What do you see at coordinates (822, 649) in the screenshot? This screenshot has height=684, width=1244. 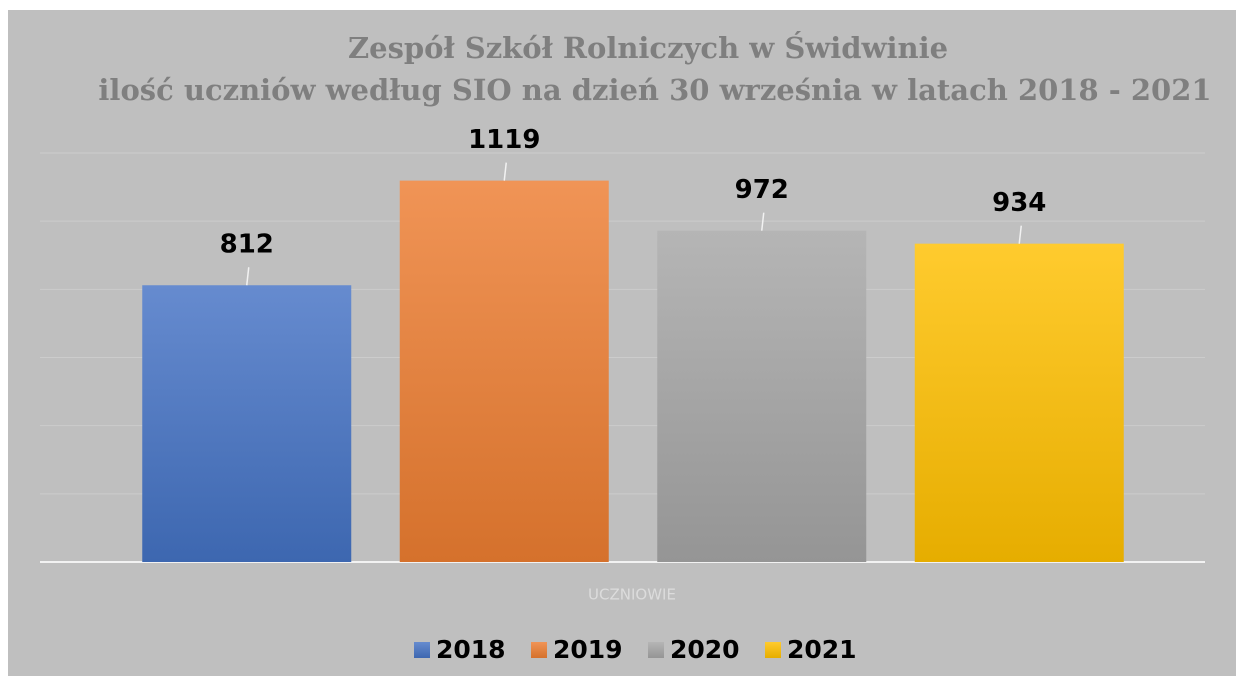 I see `legend-label: 2021` at bounding box center [822, 649].